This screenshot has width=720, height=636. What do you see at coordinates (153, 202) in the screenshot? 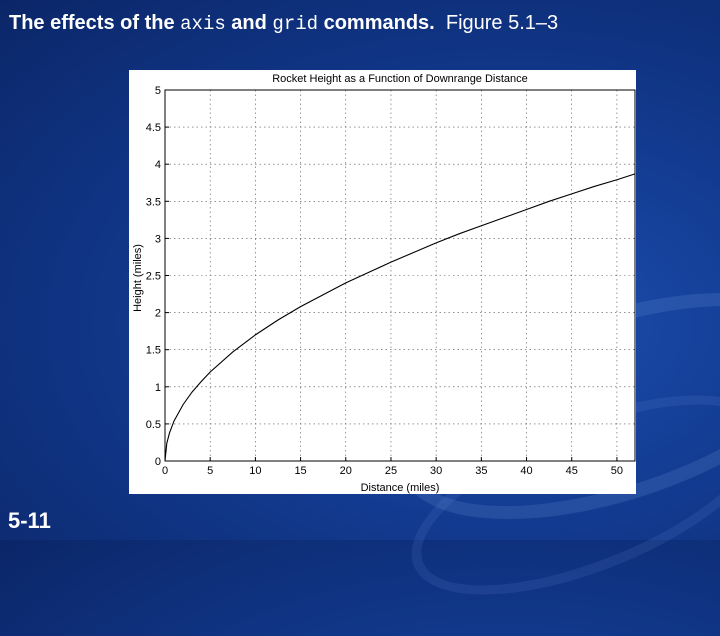
I see `y-tick-label: 3.5` at bounding box center [153, 202].